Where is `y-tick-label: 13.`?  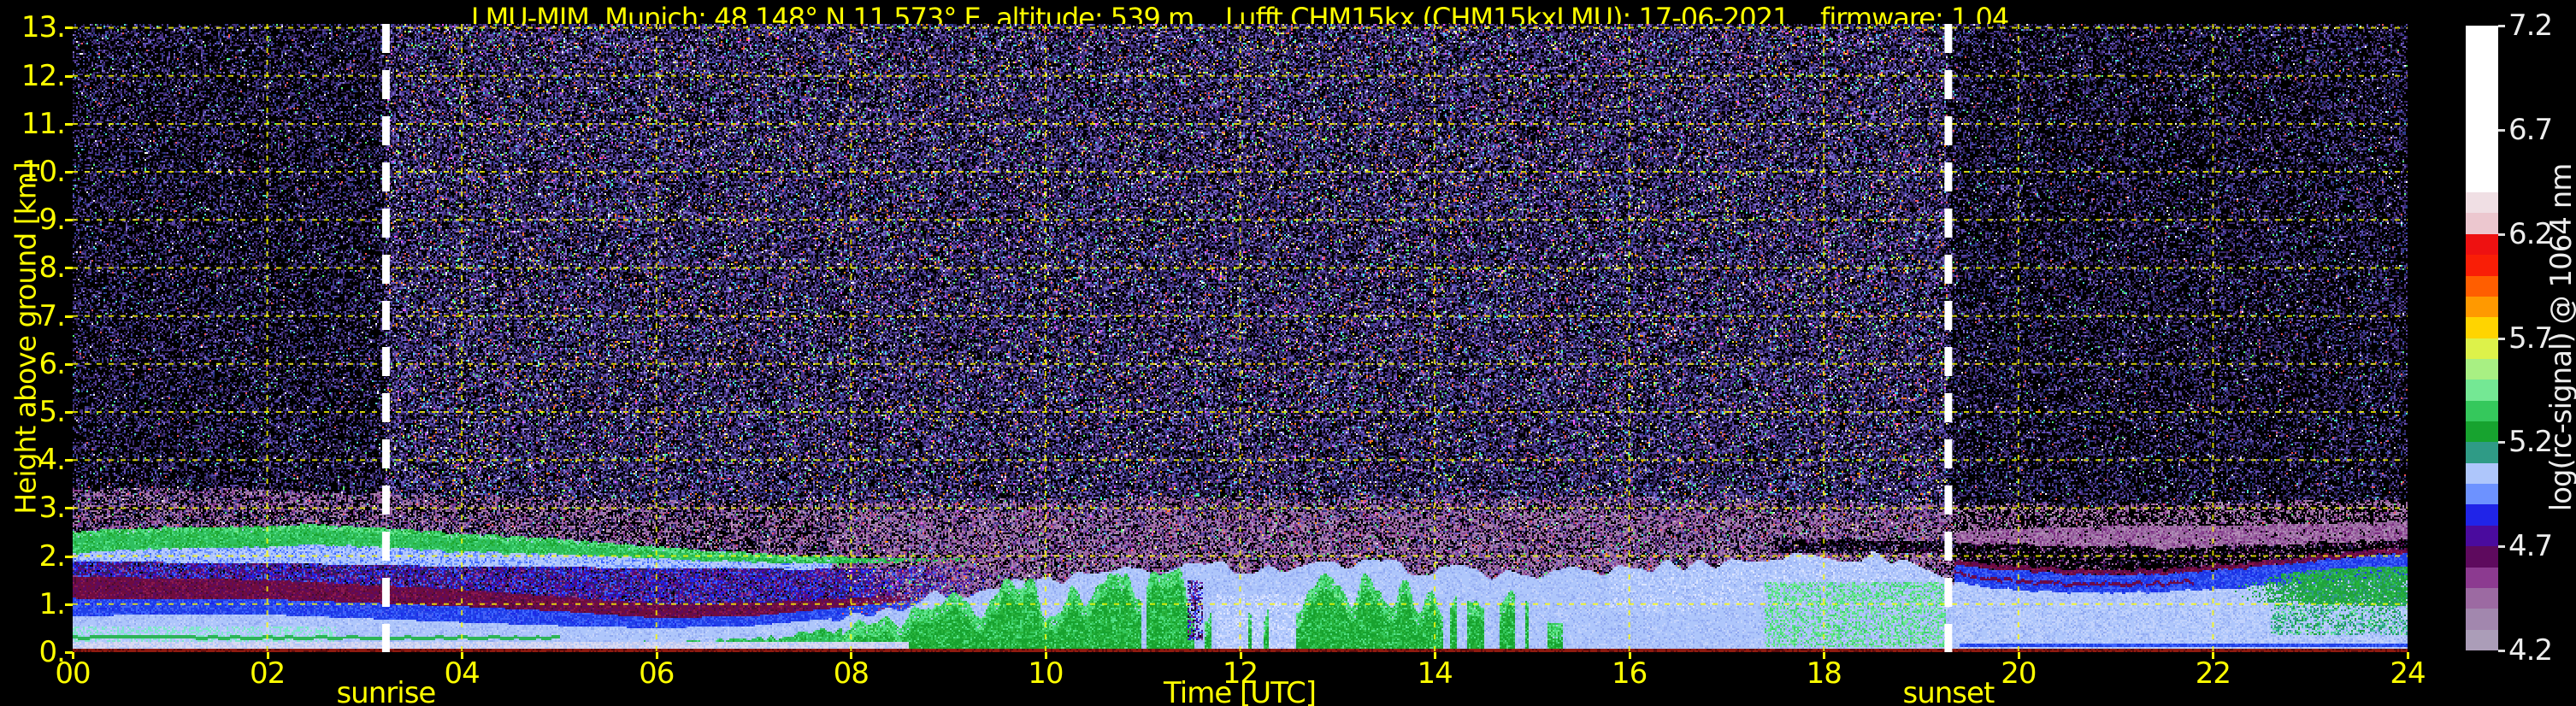 y-tick-label: 13. is located at coordinates (44, 27).